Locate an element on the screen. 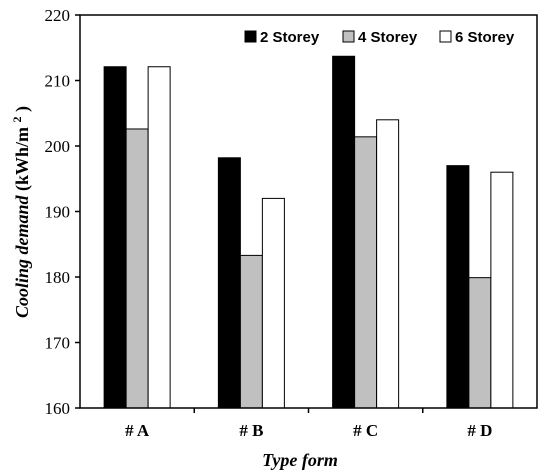 This screenshot has height=476, width=550. legend-label: 4 Storey is located at coordinates (388, 37).